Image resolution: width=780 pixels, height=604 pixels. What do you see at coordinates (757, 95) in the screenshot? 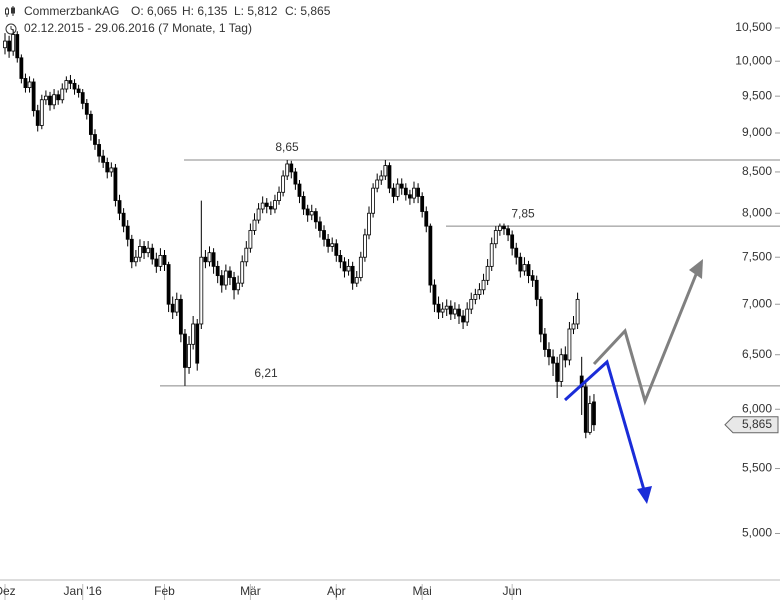
I see `y-tick-label: 9,500` at bounding box center [757, 95].